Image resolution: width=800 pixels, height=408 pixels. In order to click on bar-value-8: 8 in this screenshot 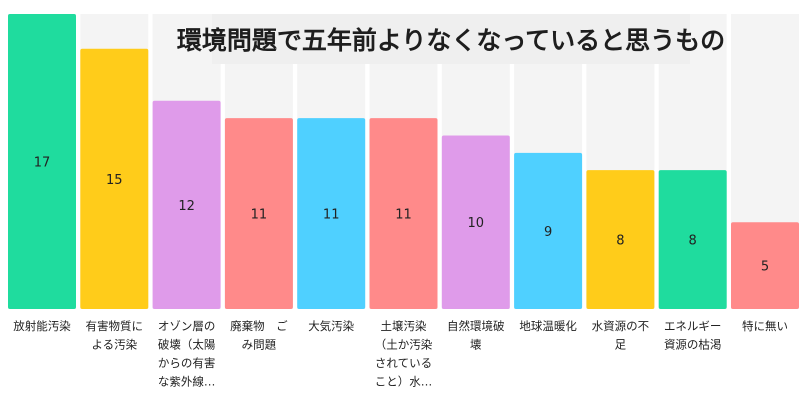, I will do `click(620, 241)`.